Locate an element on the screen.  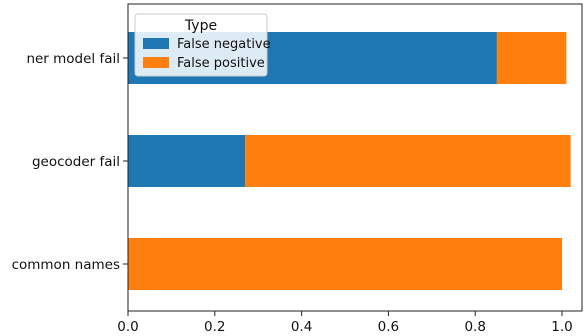
legend: Type False negative False positive is located at coordinates (202, 45).